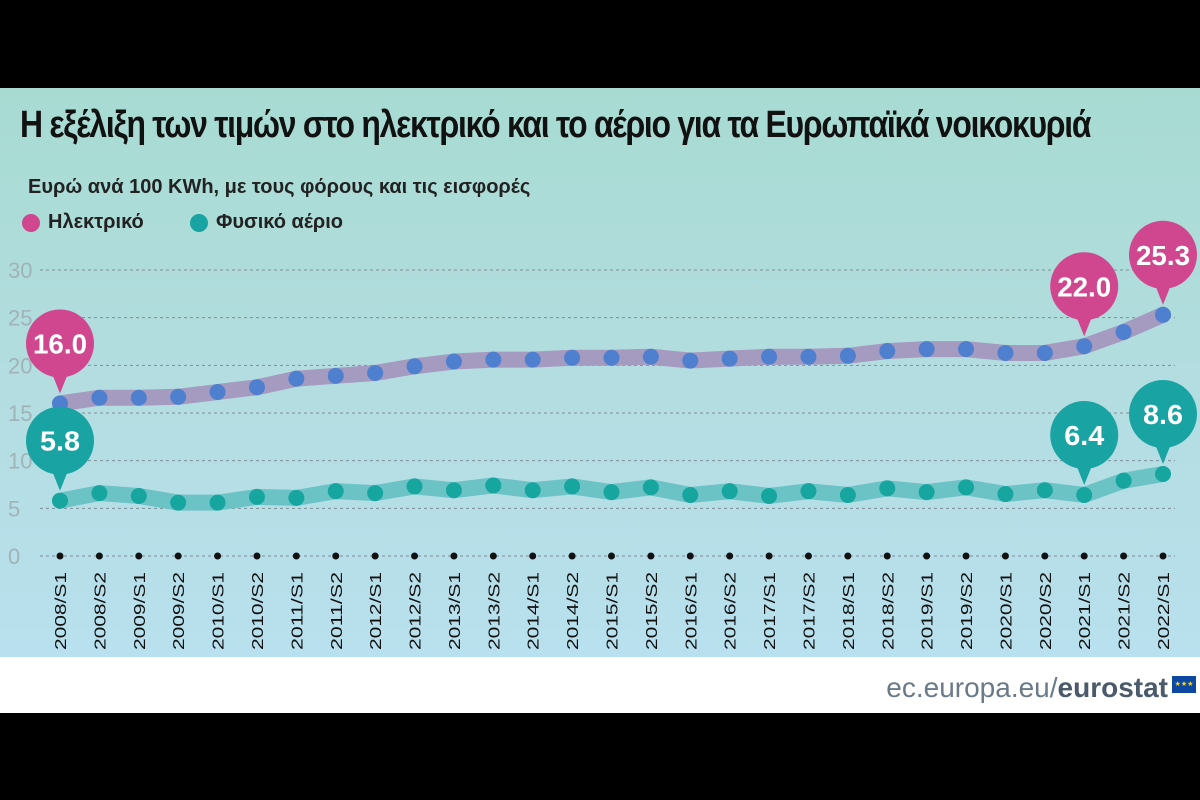  What do you see at coordinates (573, 611) in the screenshot?
I see `x-tick-label: 2014/S2` at bounding box center [573, 611].